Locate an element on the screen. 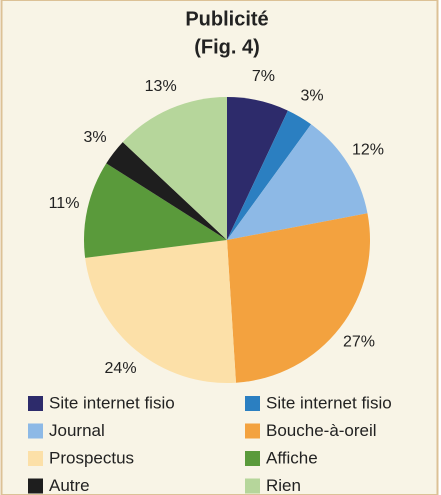 The image size is (441, 495). legend-label: Prospectus is located at coordinates (91, 457).